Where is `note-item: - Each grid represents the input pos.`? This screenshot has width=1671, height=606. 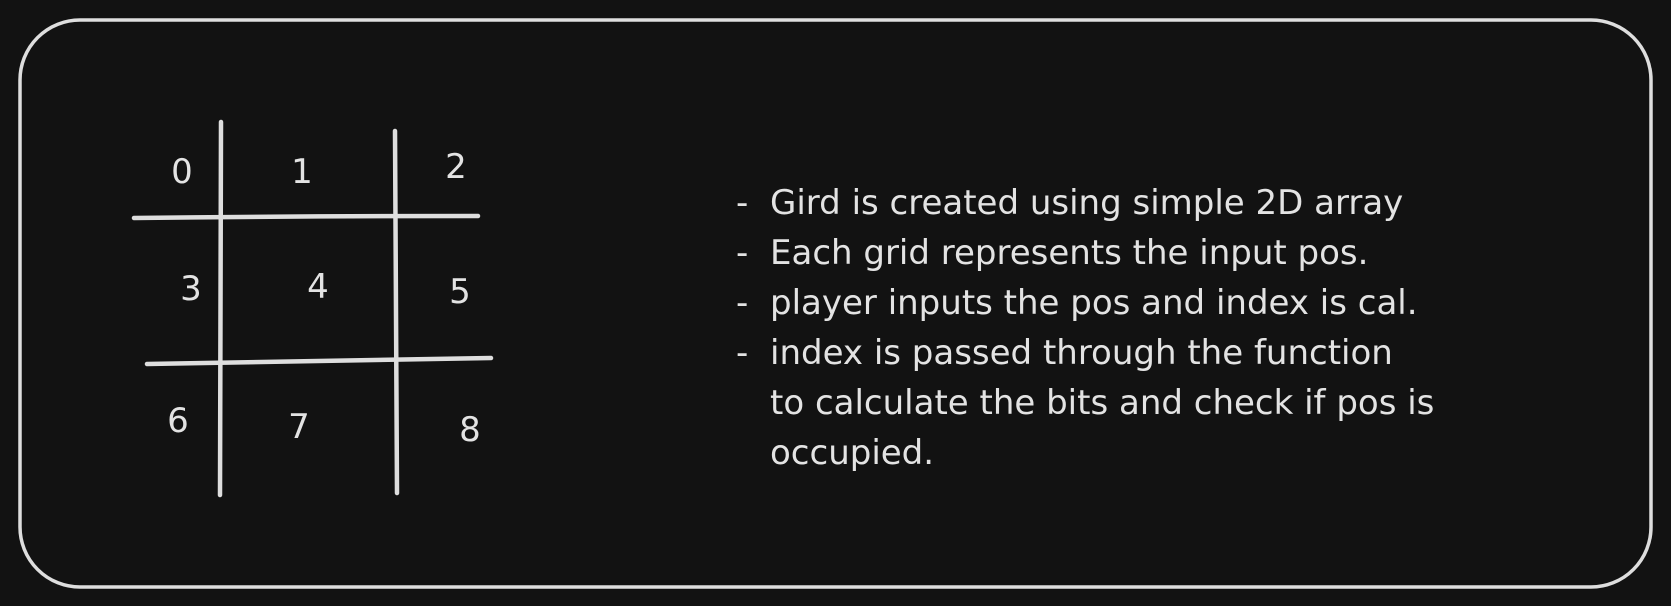 note-item: - Each grid represents the input pos. is located at coordinates (1085, 253).